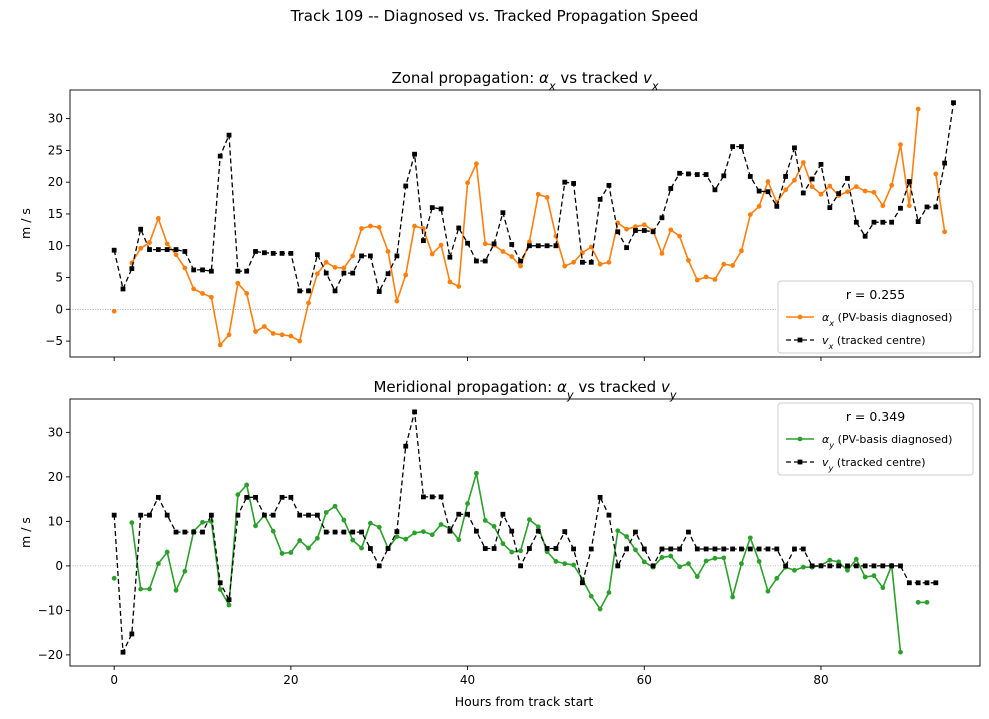 The height and width of the screenshot is (719, 989). I want to click on legend-entry-label: αx (PV-basis diagnosed), so click(887, 319).